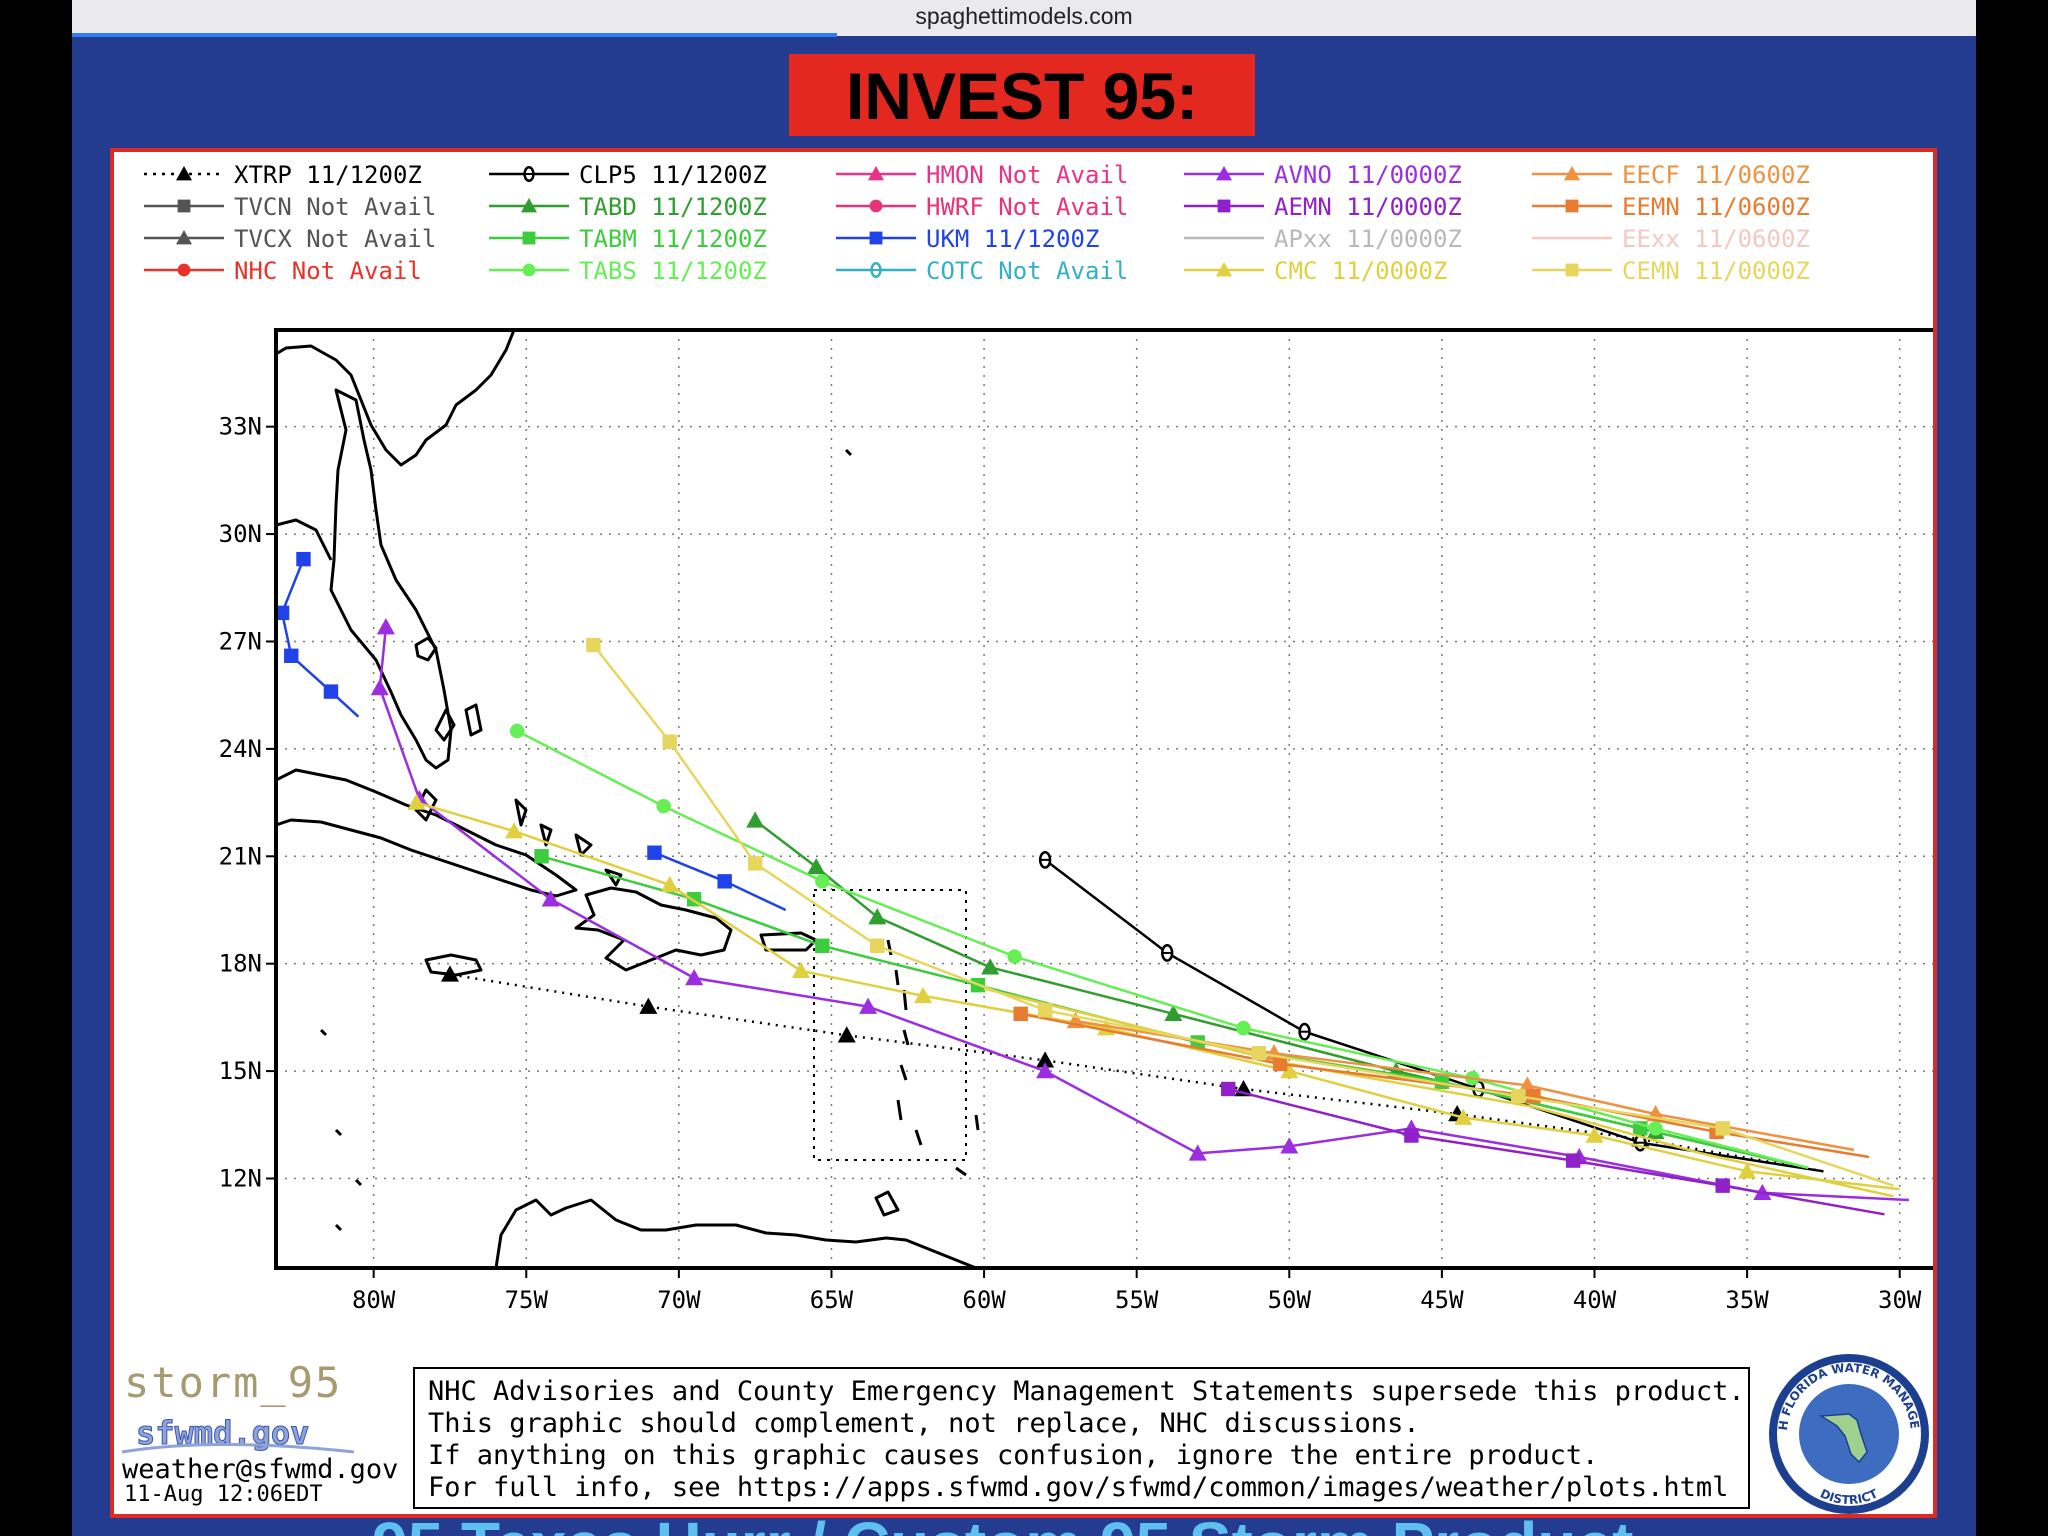 Image resolution: width=2048 pixels, height=1536 pixels. What do you see at coordinates (426, 649) in the screenshot?
I see `lake-okeechobee` at bounding box center [426, 649].